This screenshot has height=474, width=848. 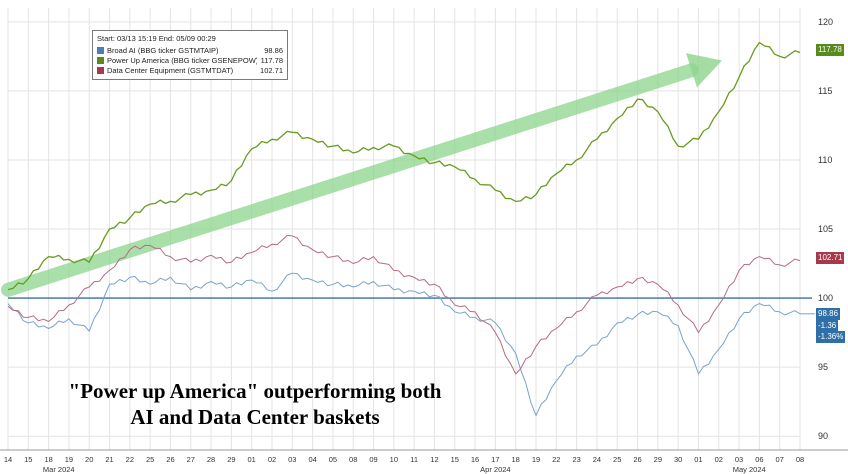 What do you see at coordinates (749, 469) in the screenshot?
I see `x-month-label: May 2024` at bounding box center [749, 469].